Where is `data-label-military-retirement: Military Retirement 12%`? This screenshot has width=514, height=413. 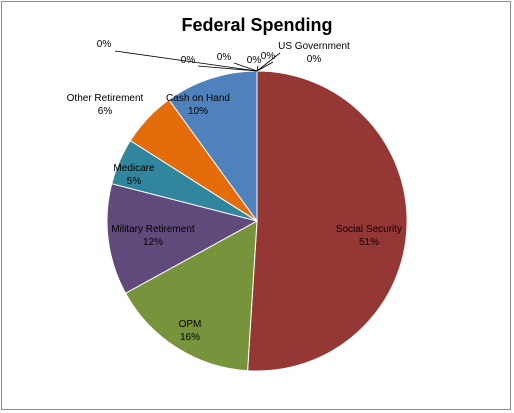 data-label-military-retirement: Military Retirement 12% is located at coordinates (153, 236).